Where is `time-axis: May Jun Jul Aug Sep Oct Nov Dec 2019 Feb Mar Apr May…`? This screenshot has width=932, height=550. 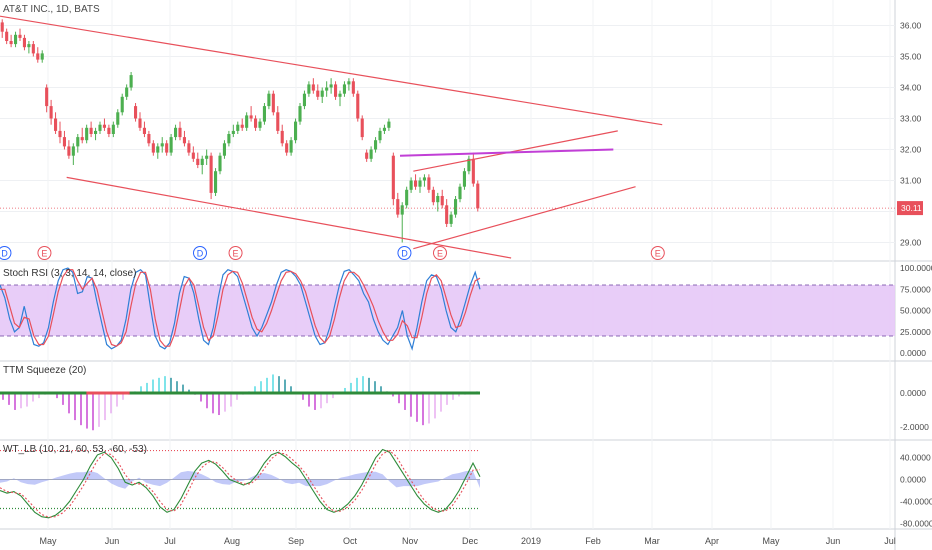
time-axis: May Jun Jul Aug Sep Oct Nov Dec 2019 Feb Mar Apr May… is located at coordinates (467, 541).